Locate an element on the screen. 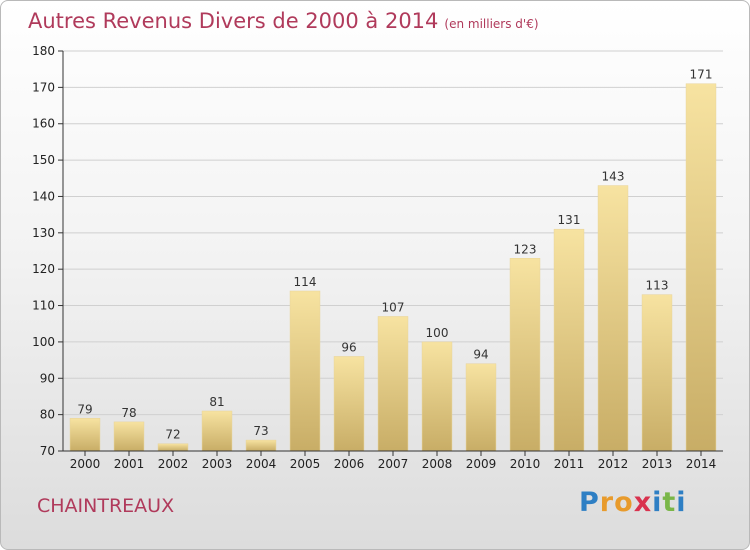 The image size is (750, 550). xtick-label-2000: 2000 is located at coordinates (85, 464).